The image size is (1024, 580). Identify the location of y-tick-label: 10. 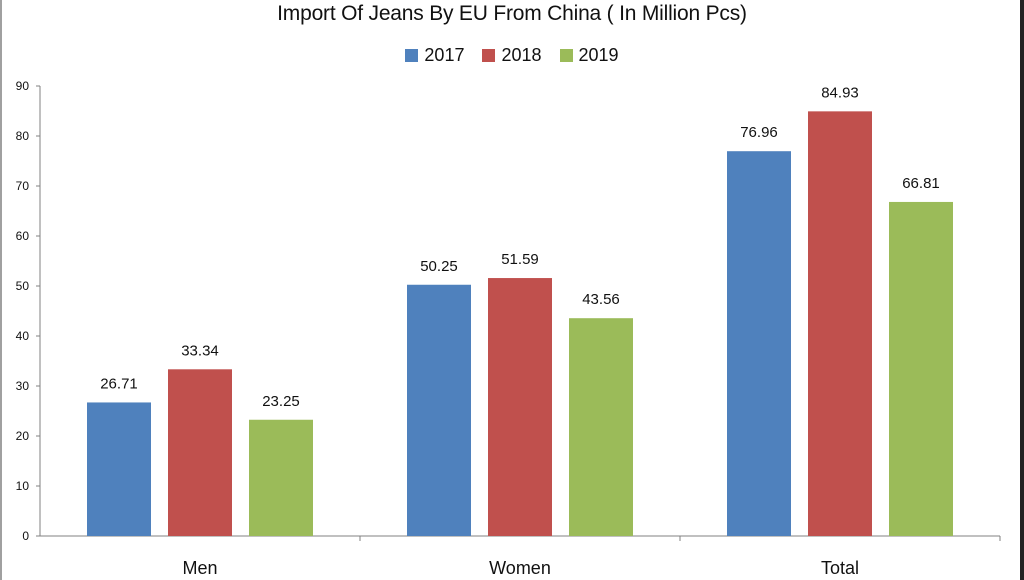
(23, 486).